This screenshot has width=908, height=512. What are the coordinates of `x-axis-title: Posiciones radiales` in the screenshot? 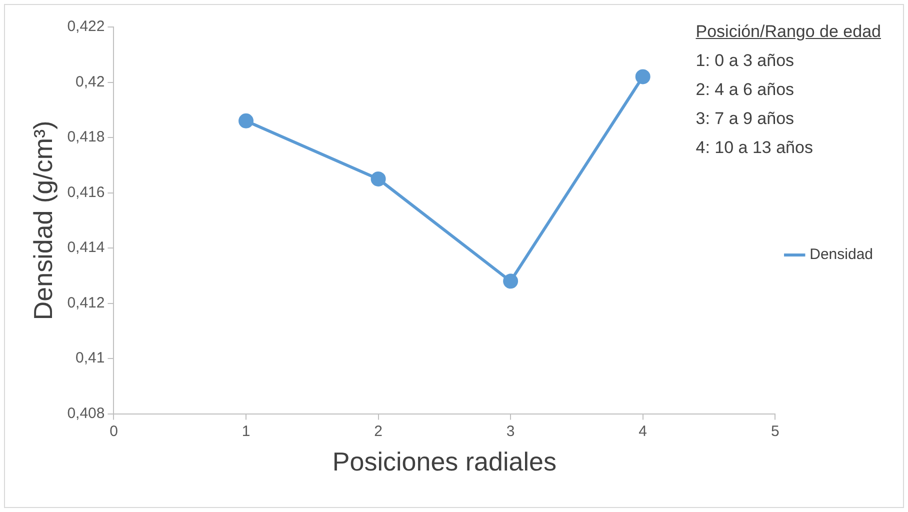 It's located at (444, 461).